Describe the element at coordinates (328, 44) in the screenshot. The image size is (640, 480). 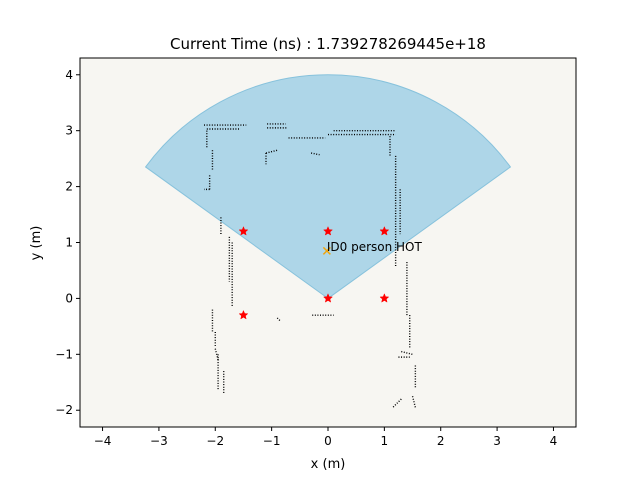
I see `chart-title: Current Time (ns) : 1.739278269445e+18` at that location.